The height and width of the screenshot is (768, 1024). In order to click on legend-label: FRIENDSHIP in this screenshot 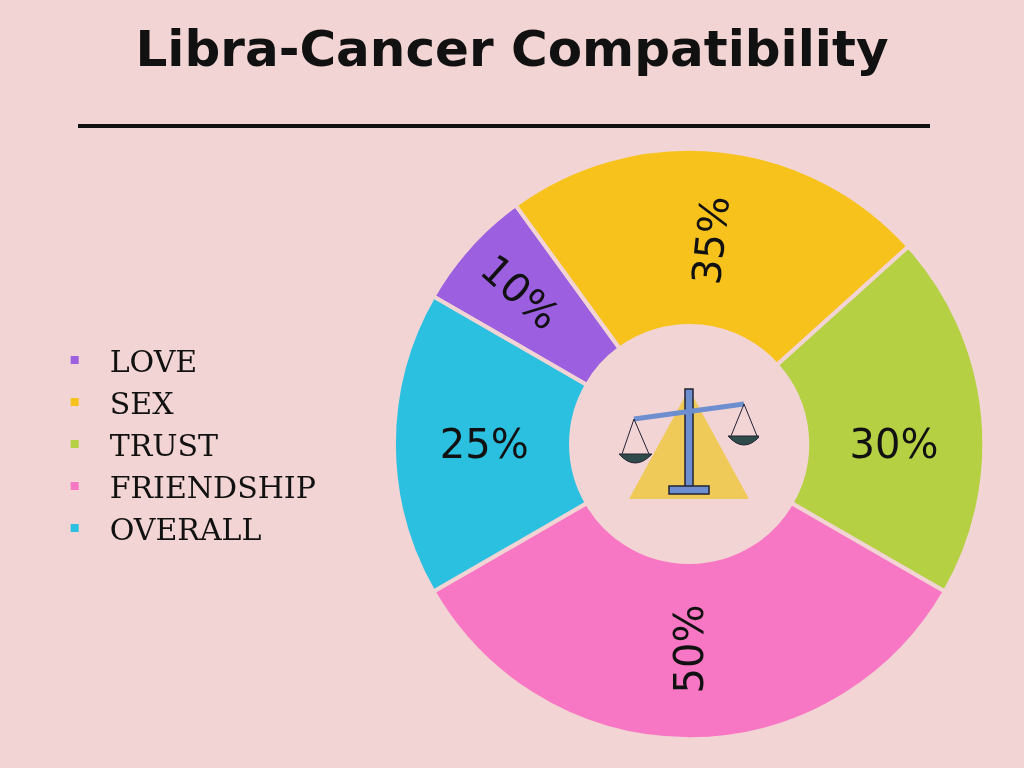, I will do `click(212, 487)`.